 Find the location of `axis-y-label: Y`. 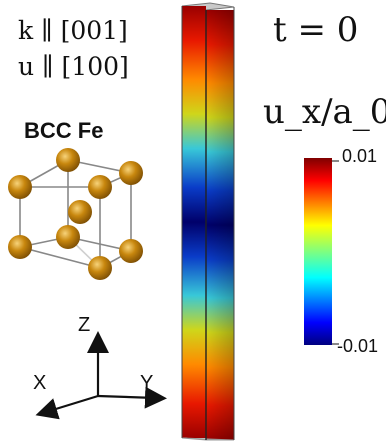

axis-y-label: Y is located at coordinates (147, 383).